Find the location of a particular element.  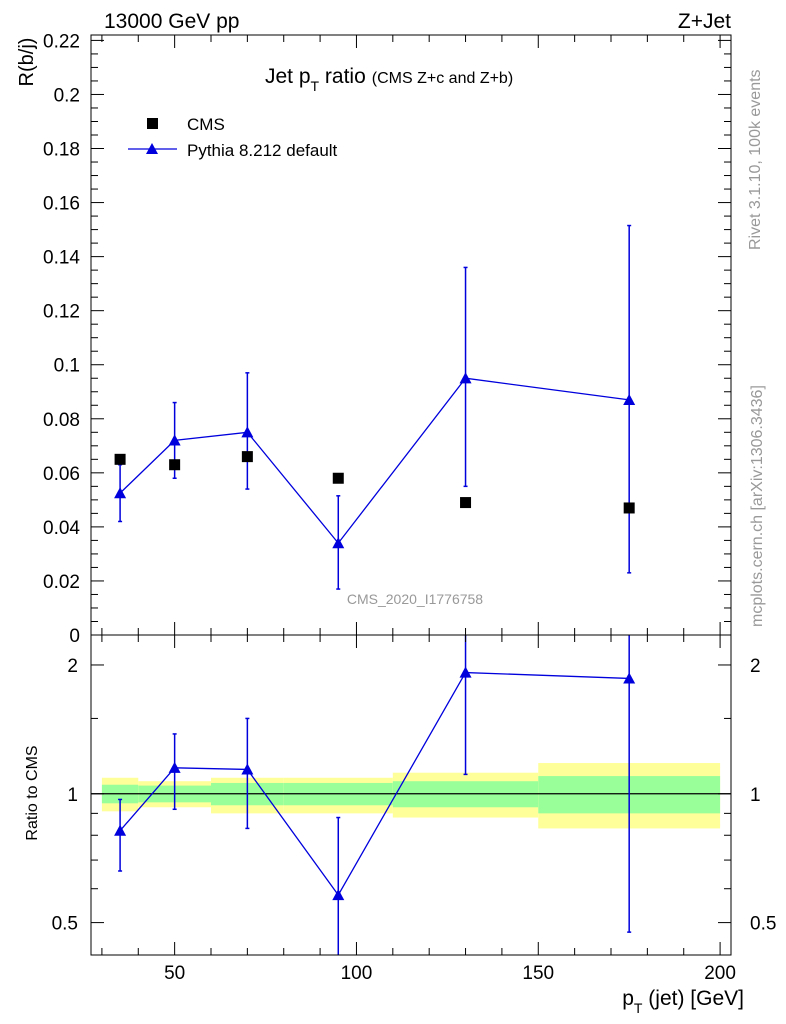

title-subscript: T is located at coordinates (315, 86).